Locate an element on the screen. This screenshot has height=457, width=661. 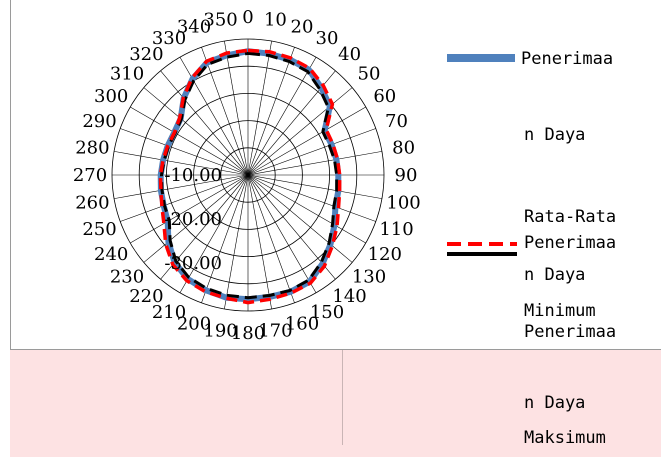
radial-tick-label: -20.00 is located at coordinates (193, 219).